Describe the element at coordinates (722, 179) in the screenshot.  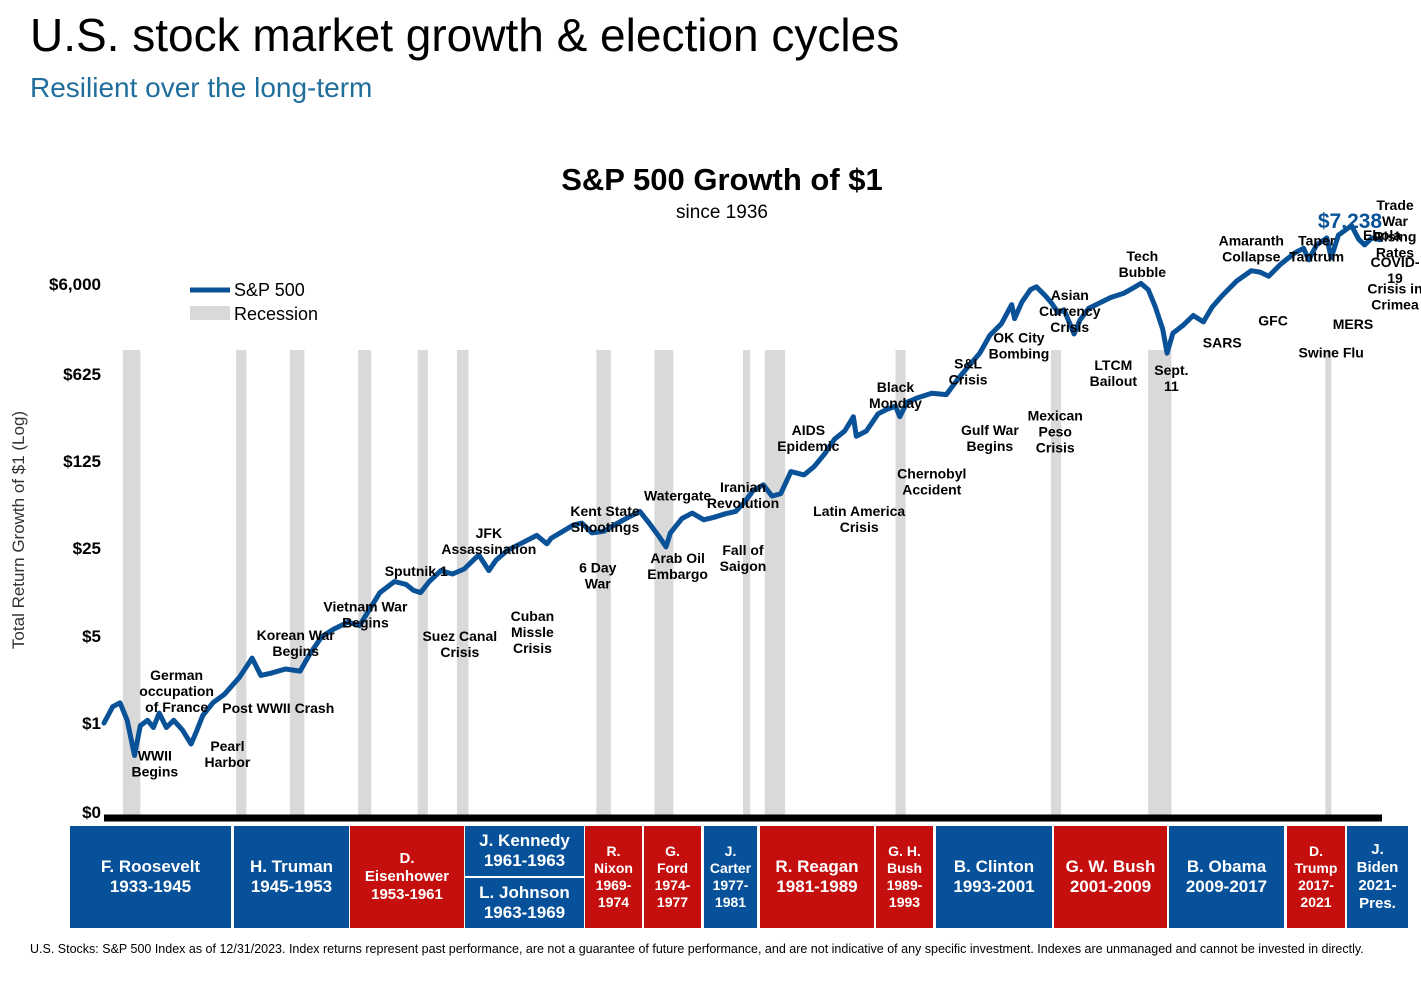
I see `chart-title: S&P 500 Growth of $1` at that location.